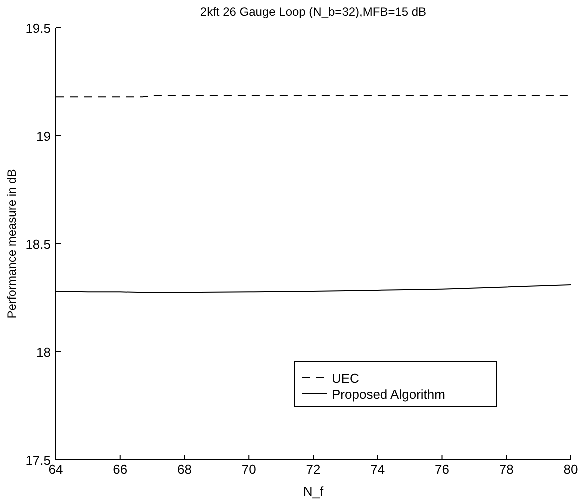  I want to click on y-tick-label: 18.5, so click(38, 244).